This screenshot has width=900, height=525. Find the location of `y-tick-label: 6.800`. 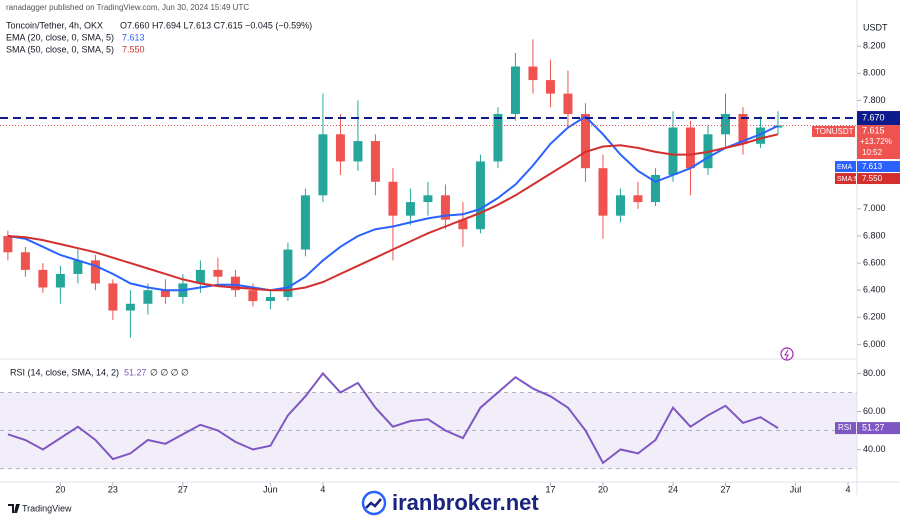

y-tick-label: 6.800 is located at coordinates (874, 235).